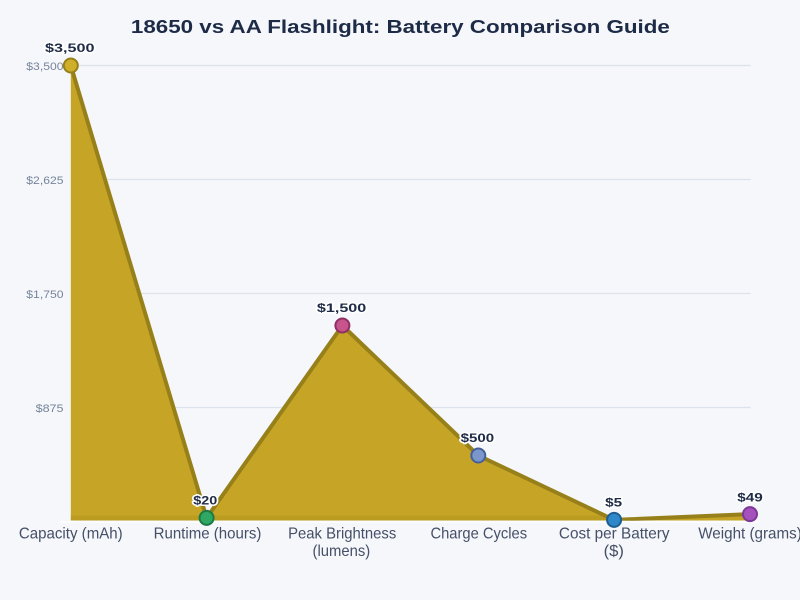  What do you see at coordinates (44, 295) in the screenshot?
I see `svg-text: $1,750` at bounding box center [44, 295].